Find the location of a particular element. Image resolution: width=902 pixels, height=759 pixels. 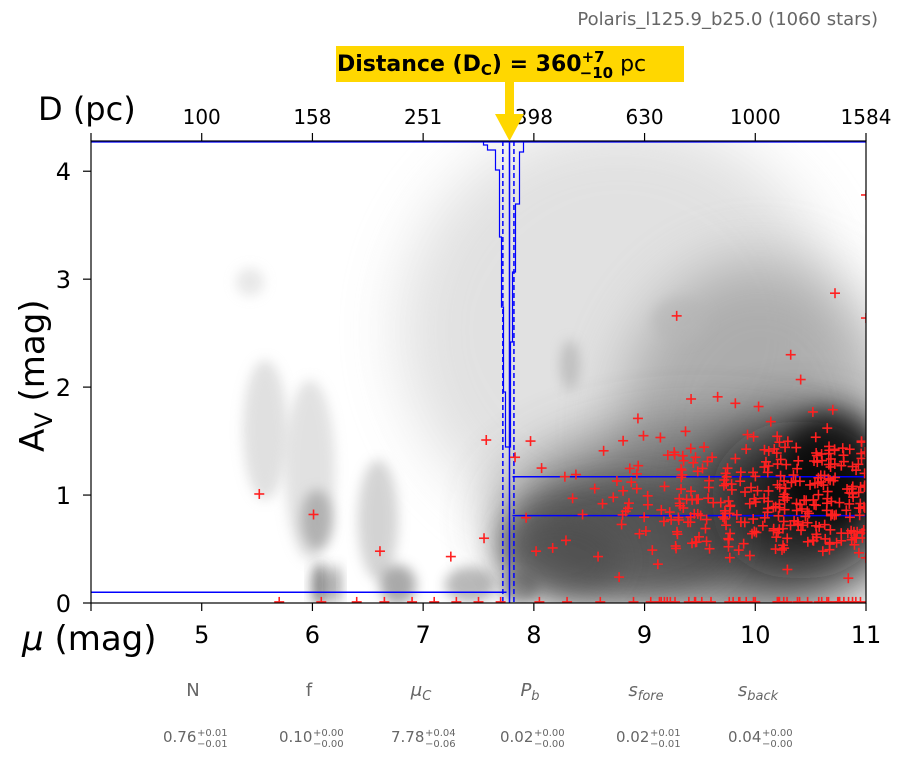

top-x-tick-label: 1584 is located at coordinates (866, 117).